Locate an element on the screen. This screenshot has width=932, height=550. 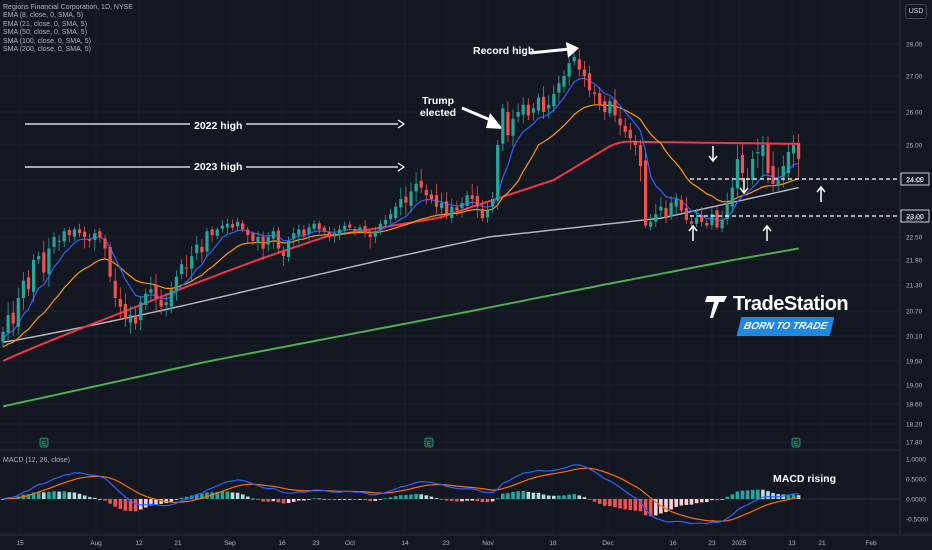
ema21-legend: EMA (21, close, 0, SMA, 5) is located at coordinates (45, 24).